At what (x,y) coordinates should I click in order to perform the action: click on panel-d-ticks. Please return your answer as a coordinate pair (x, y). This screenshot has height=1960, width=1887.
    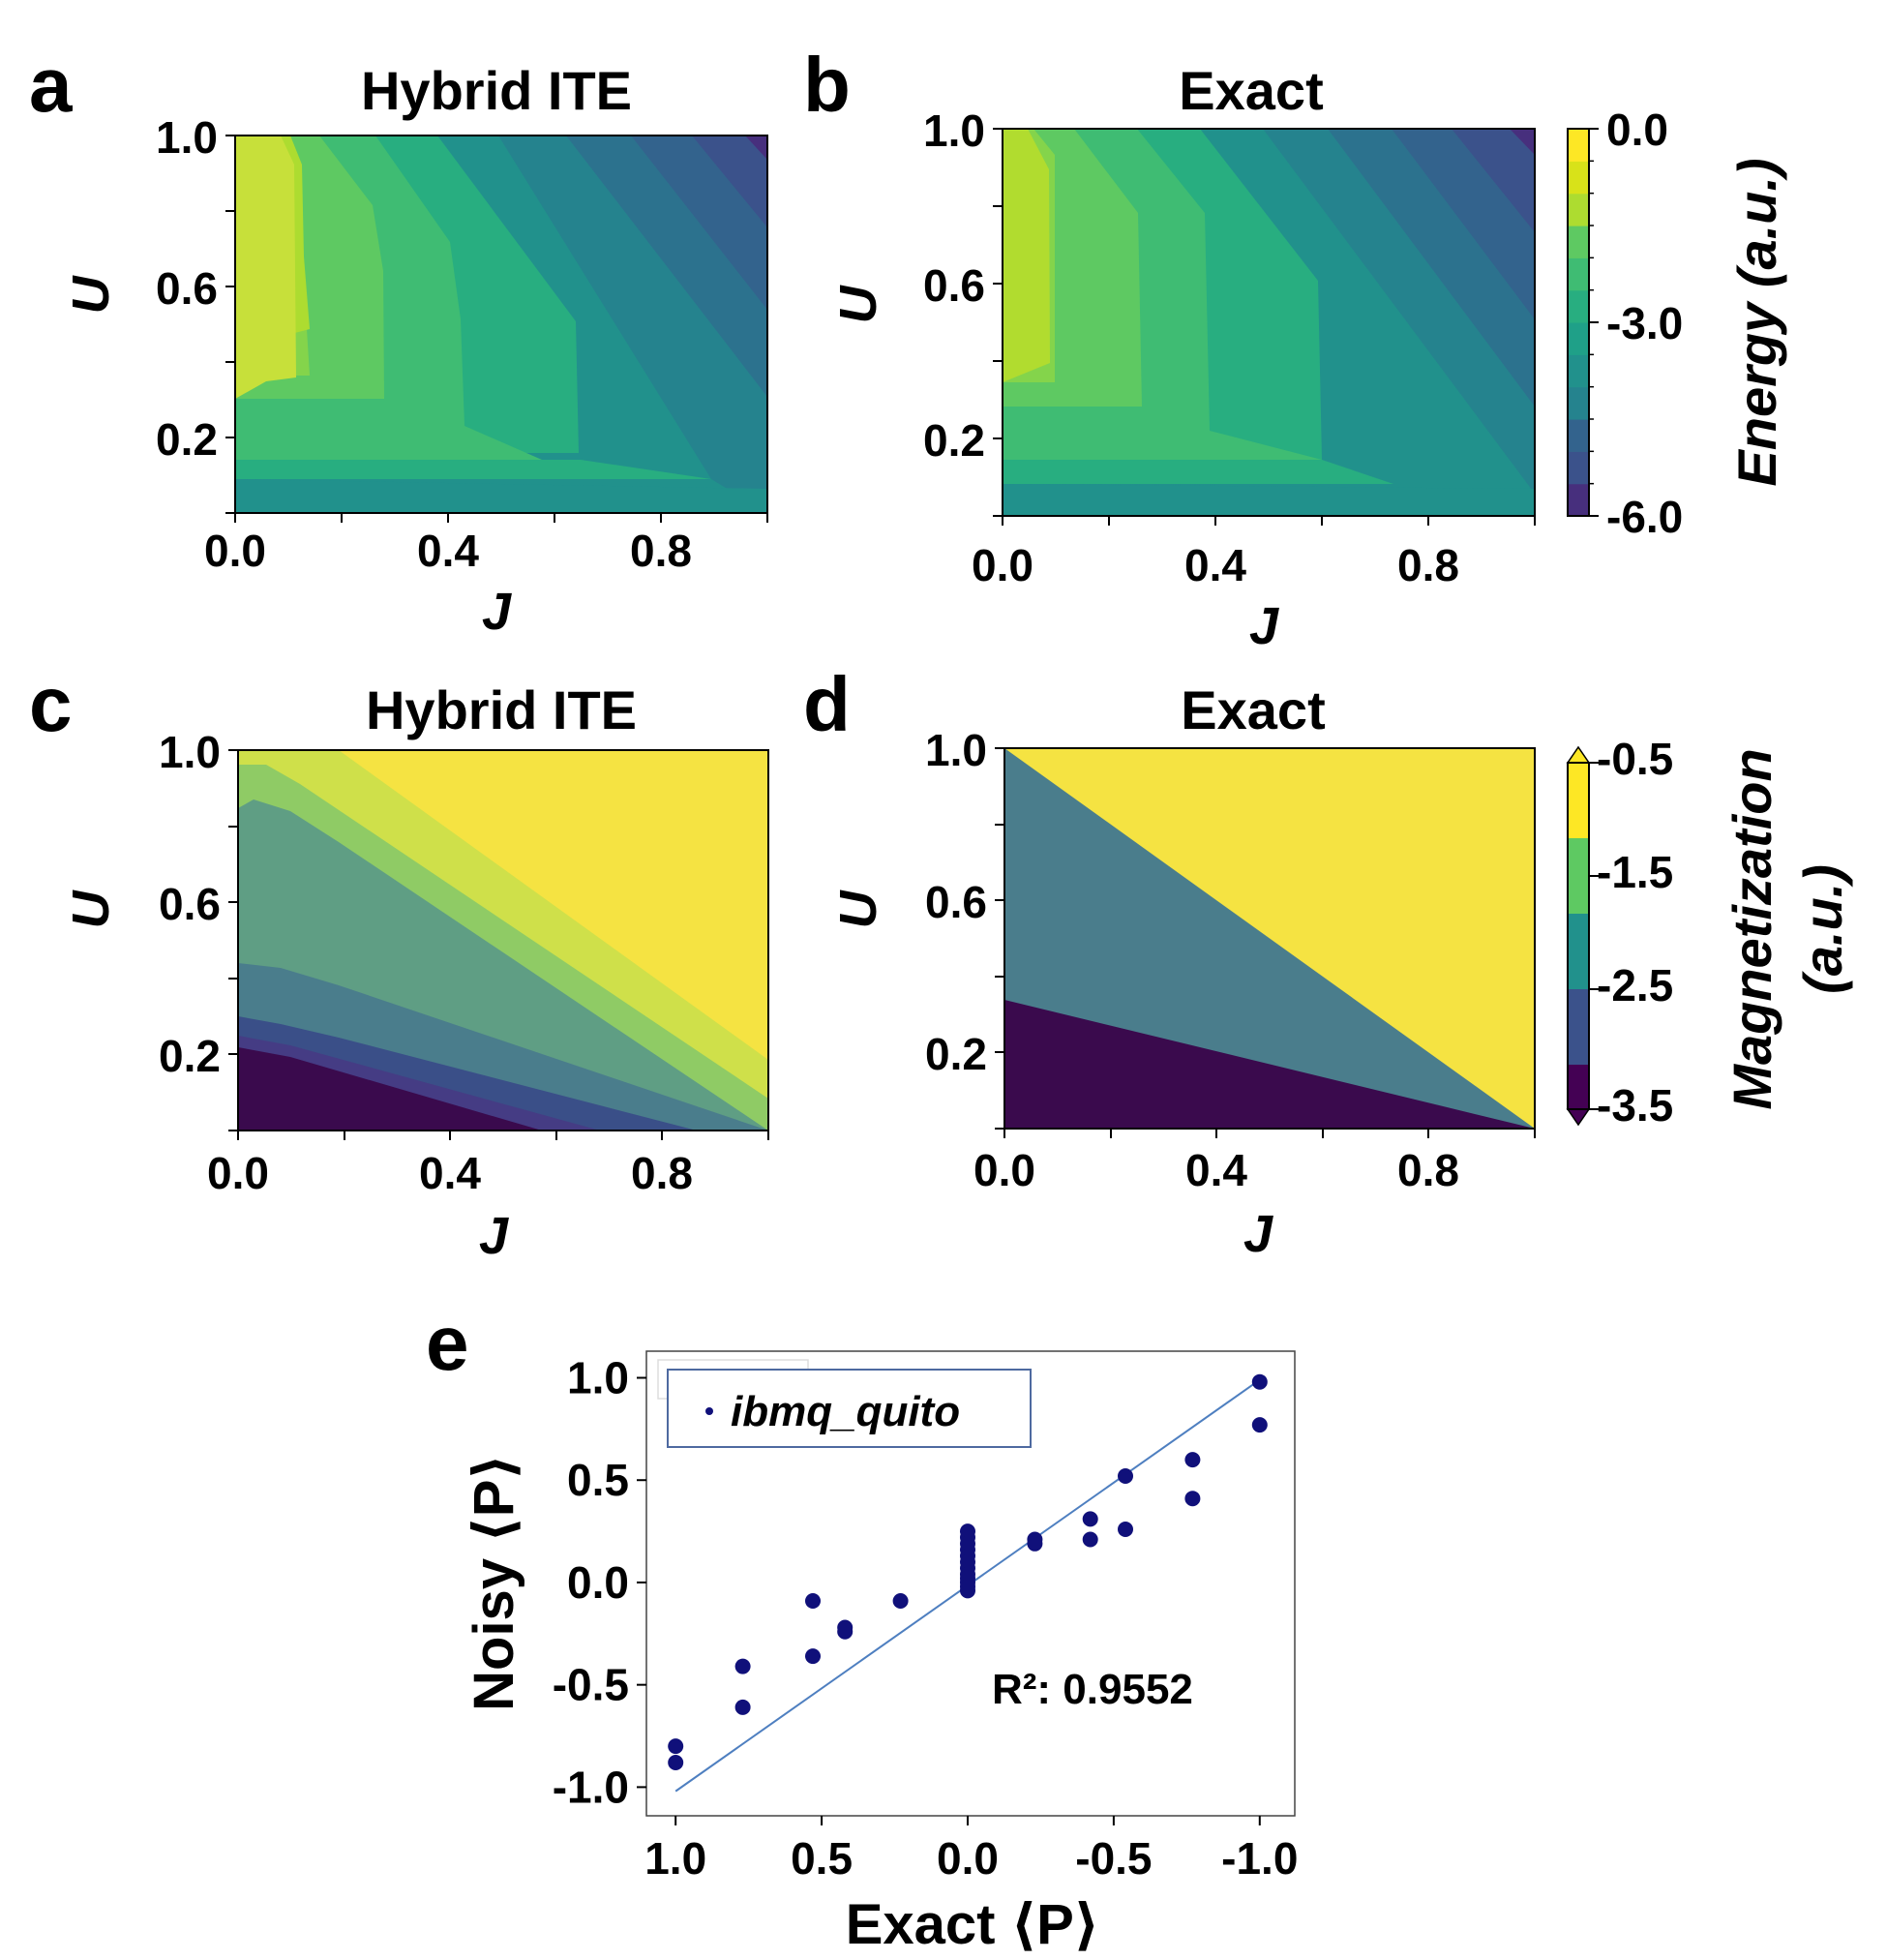
    Looking at the image, I should click on (1266, 942).